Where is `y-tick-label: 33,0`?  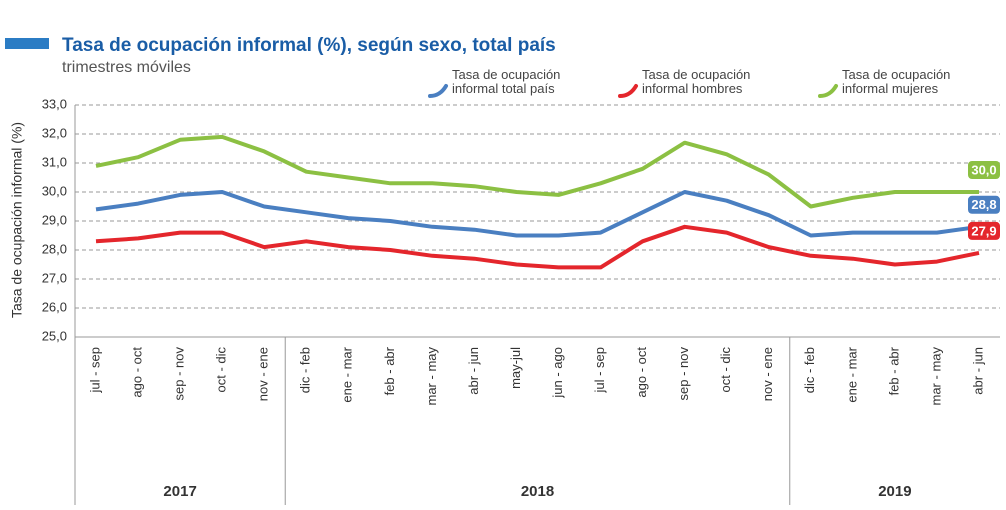
y-tick-label: 33,0 is located at coordinates (54, 103).